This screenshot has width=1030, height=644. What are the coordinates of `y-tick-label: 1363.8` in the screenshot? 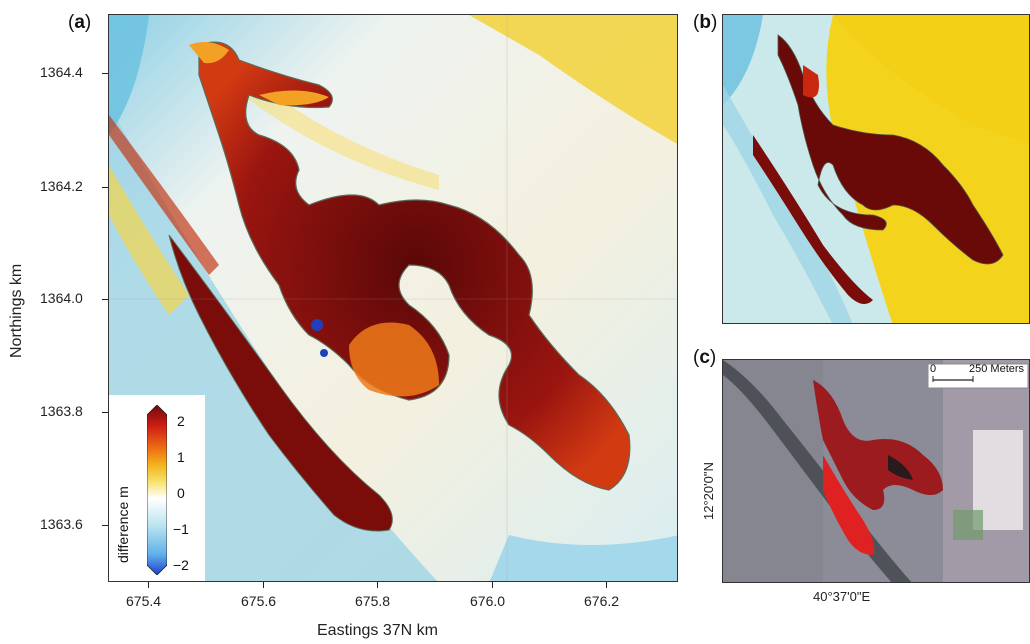 It's located at (61, 411).